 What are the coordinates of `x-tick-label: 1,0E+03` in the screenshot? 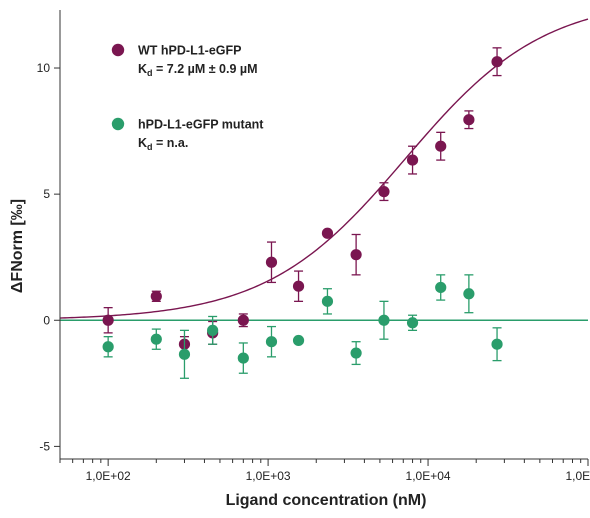 It's located at (268, 476).